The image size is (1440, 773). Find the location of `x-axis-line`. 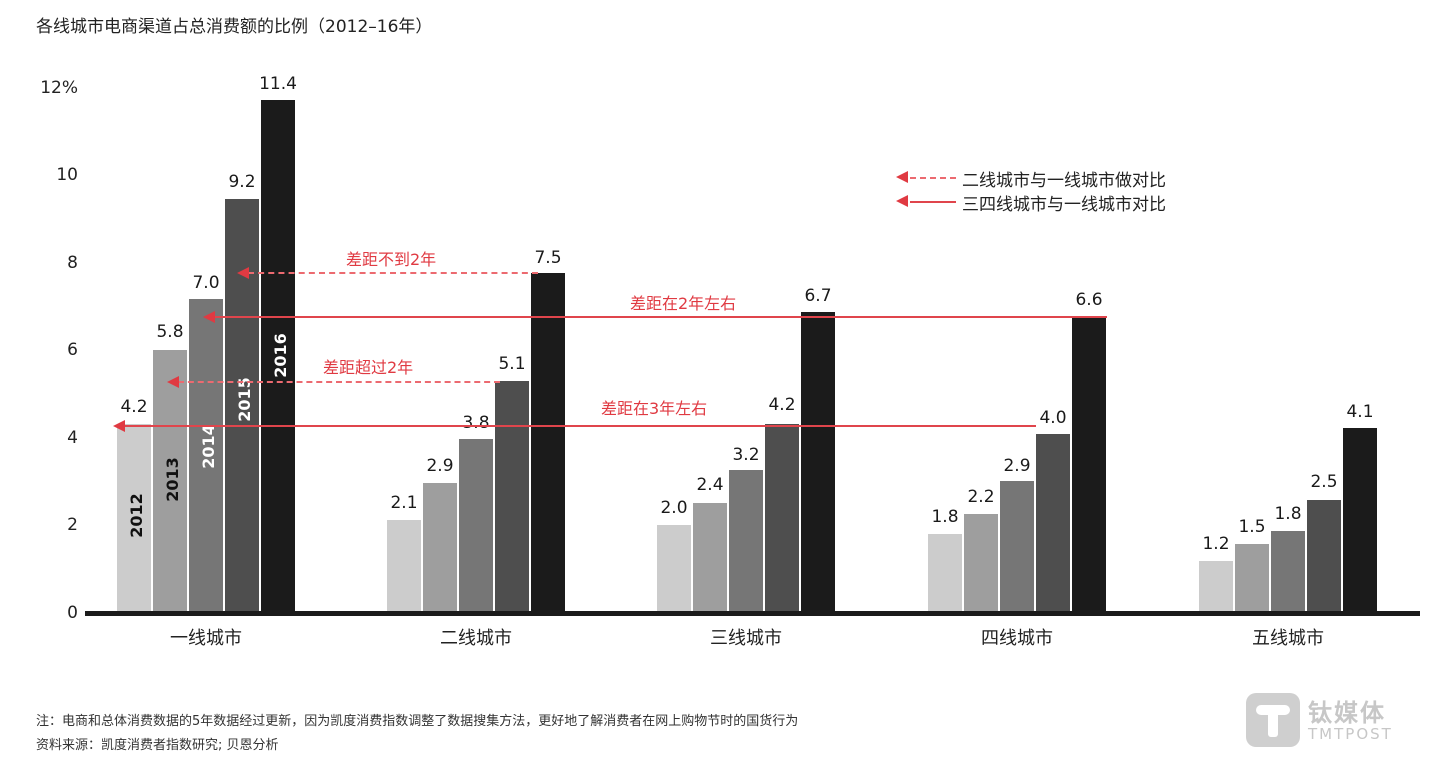

x-axis-line is located at coordinates (752, 613).